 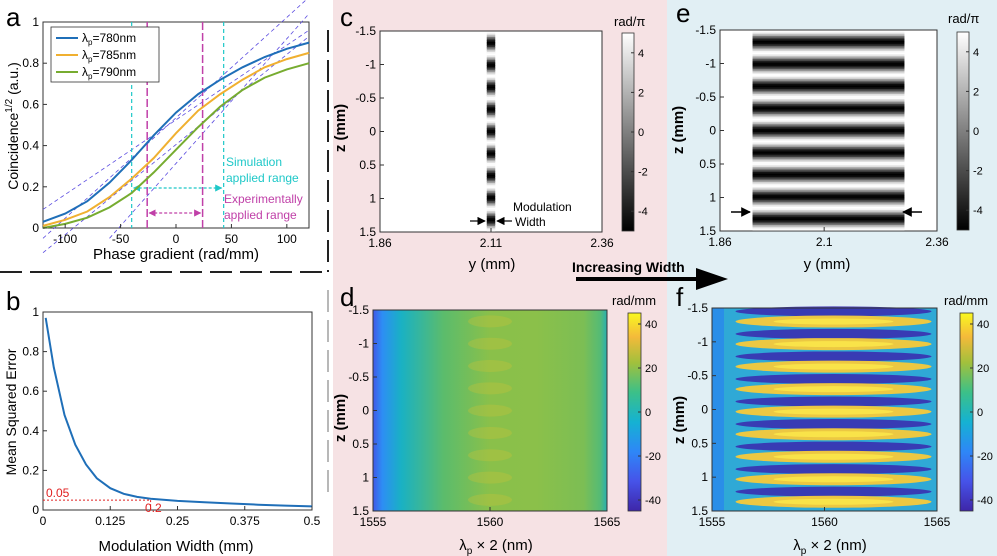 What do you see at coordinates (983, 325) in the screenshot?
I see `panel-f-colorbar-tick-label: 40` at bounding box center [983, 325].